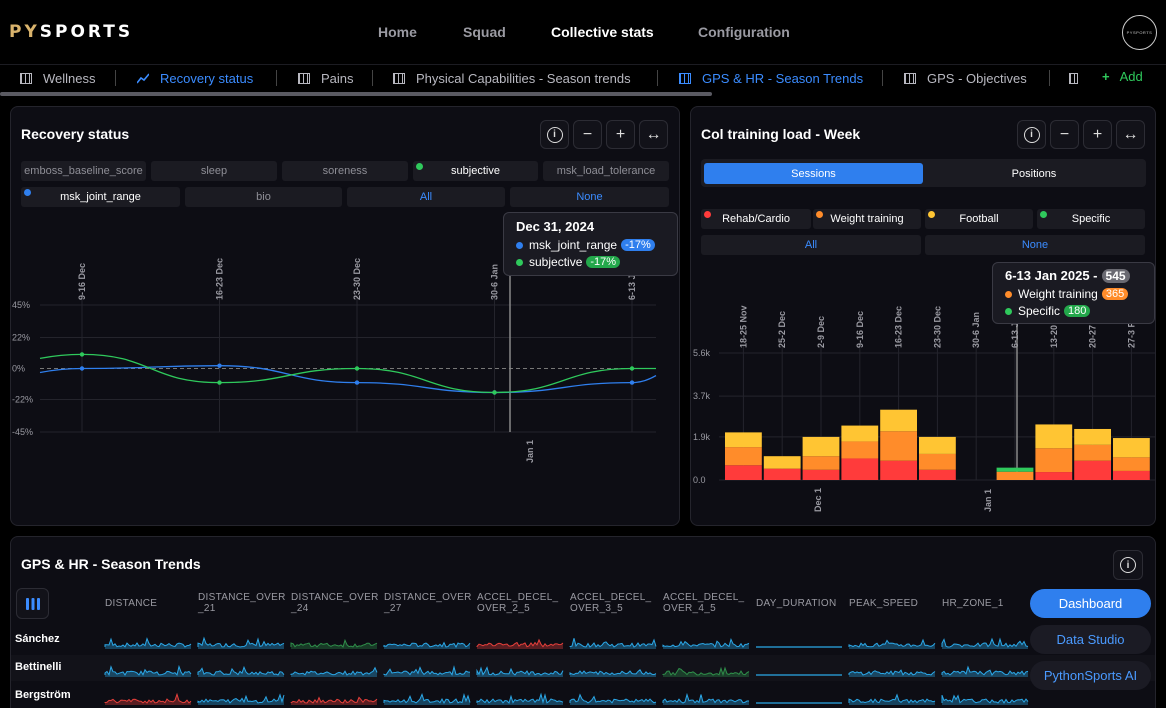 The image size is (1166, 708). I want to click on column-header-line: DISTANCE_OVER, so click(335, 597).